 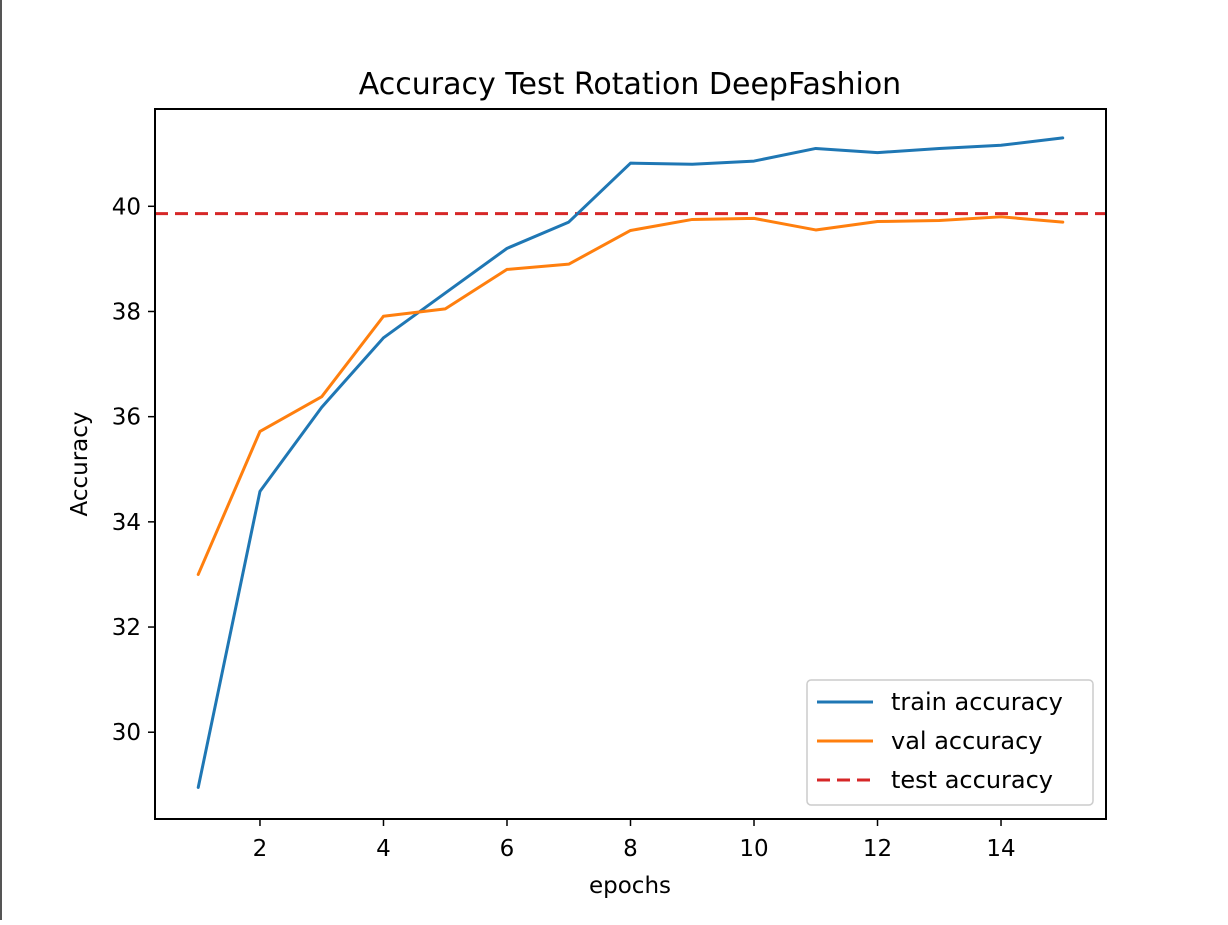 I want to click on x-tick-label: 8, so click(x=630, y=849).